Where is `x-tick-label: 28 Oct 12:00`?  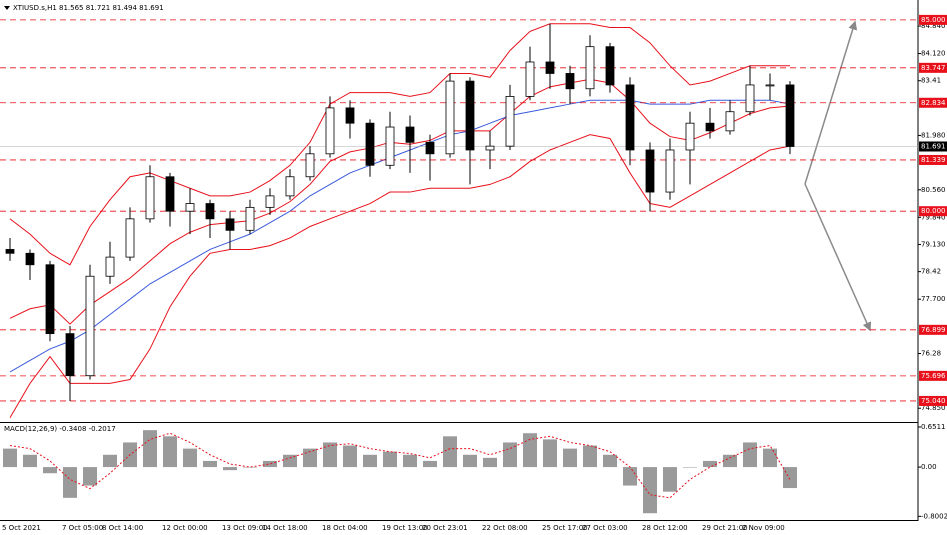
x-tick-label: 28 Oct 12:00 is located at coordinates (665, 528).